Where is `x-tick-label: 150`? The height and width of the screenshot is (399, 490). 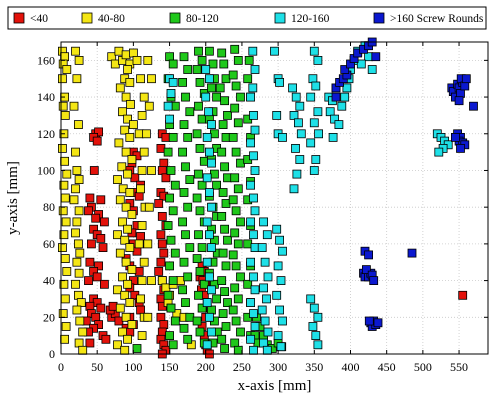 x-tick-label: 150 is located at coordinates (170, 367).